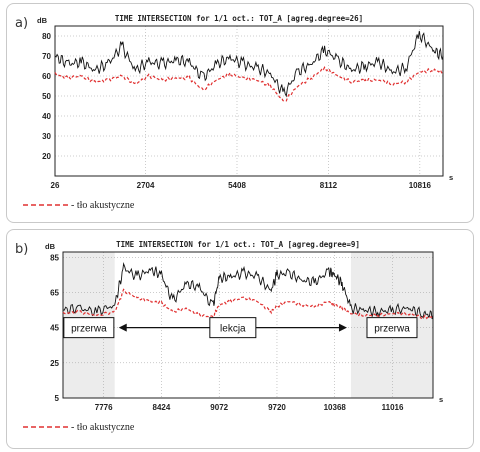 Image resolution: width=480 pixels, height=452 pixels. Describe the element at coordinates (219, 407) in the screenshot. I see `x-tick-label: 9072` at that location.